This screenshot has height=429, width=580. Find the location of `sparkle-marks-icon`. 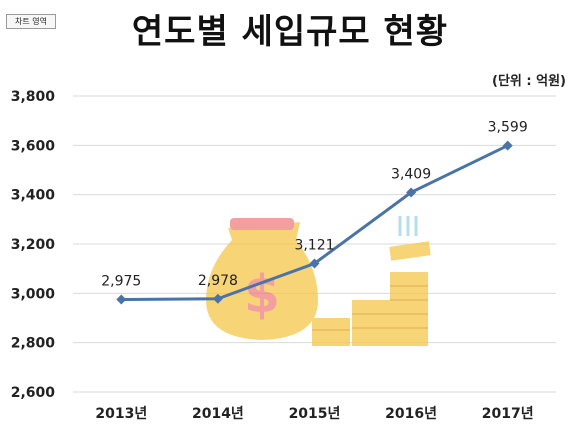

sparkle-marks-icon is located at coordinates (408, 226).